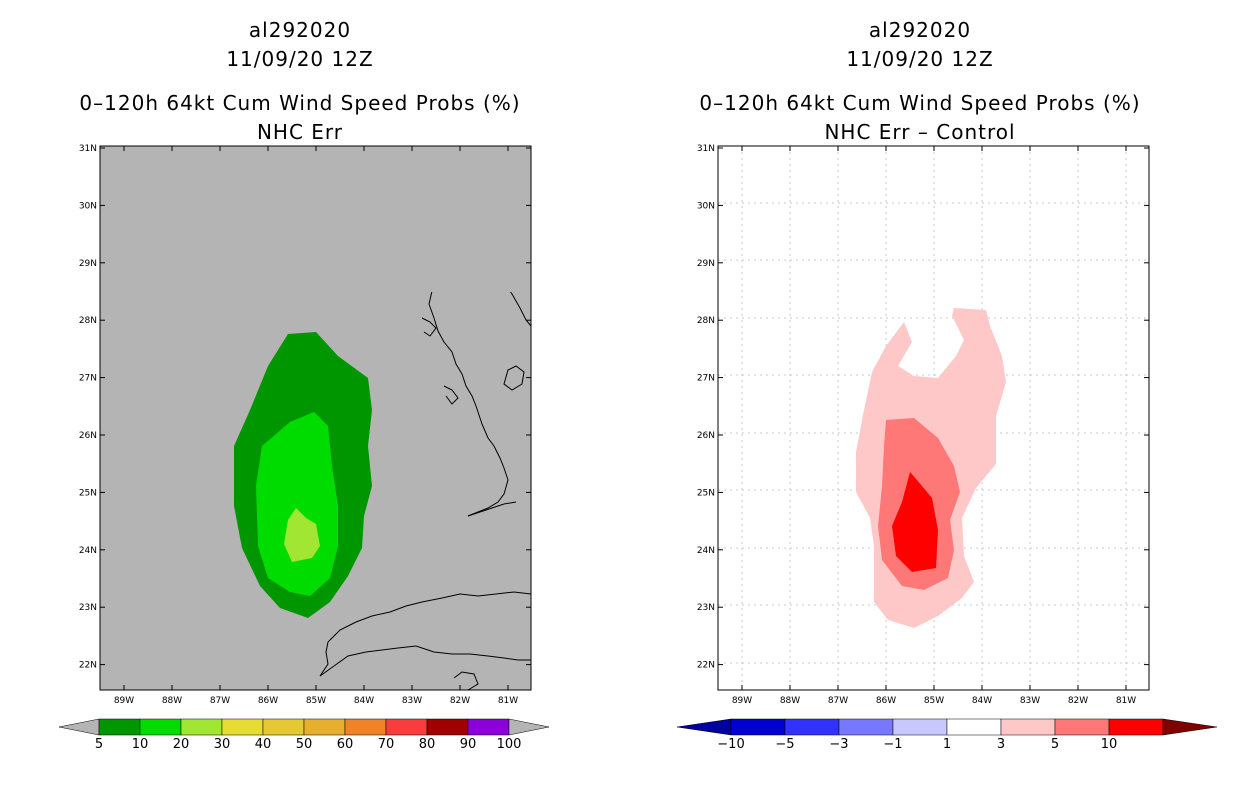 This screenshot has height=800, width=1236. I want to click on left-colorbar-label: 5, so click(99, 744).